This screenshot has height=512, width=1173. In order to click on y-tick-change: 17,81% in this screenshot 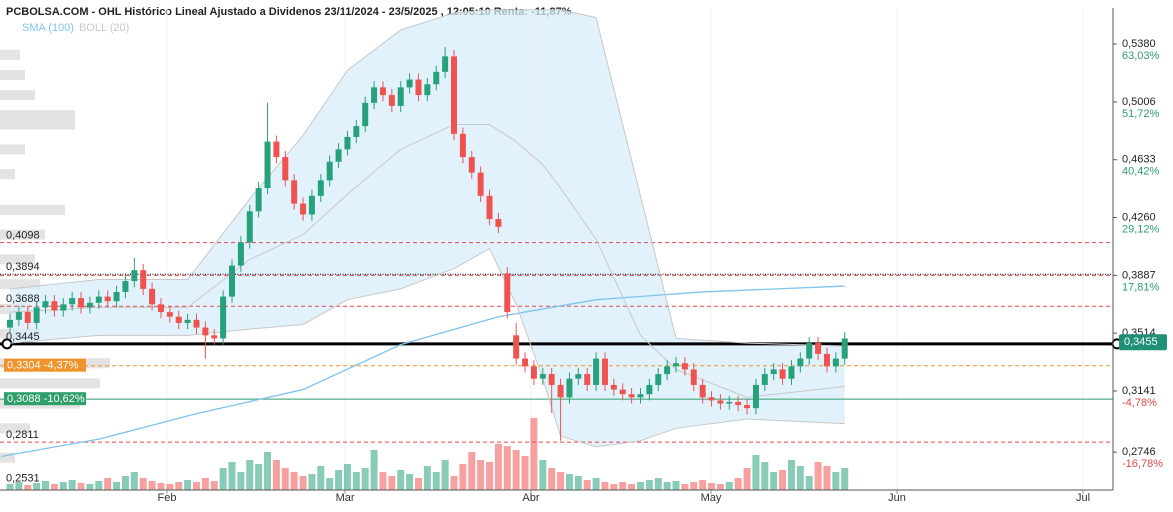, I will do `click(1141, 287)`.